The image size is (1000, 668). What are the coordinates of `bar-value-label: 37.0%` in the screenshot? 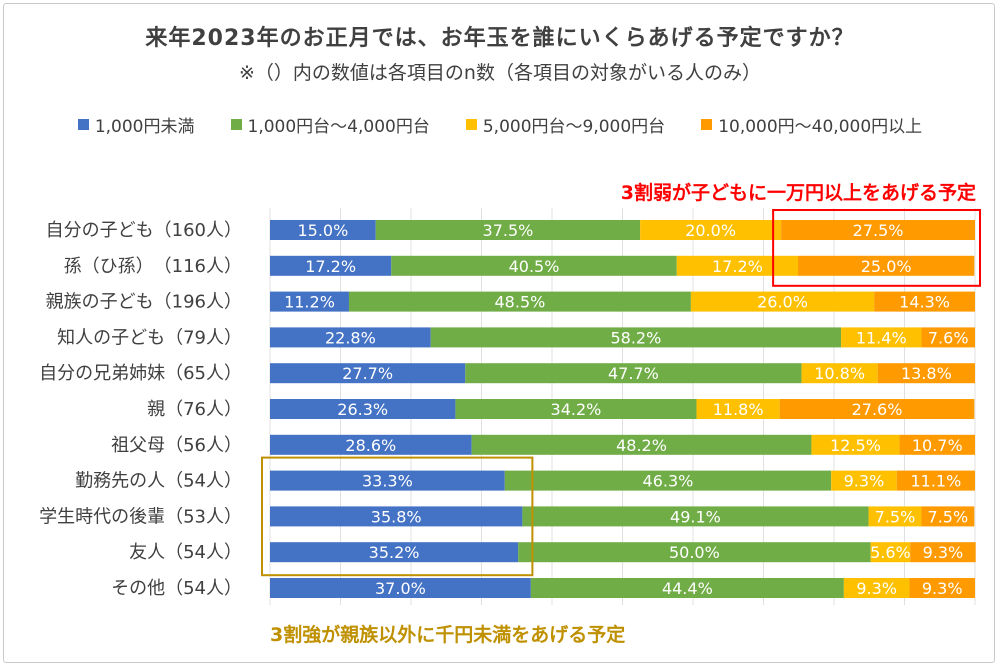 It's located at (400, 588).